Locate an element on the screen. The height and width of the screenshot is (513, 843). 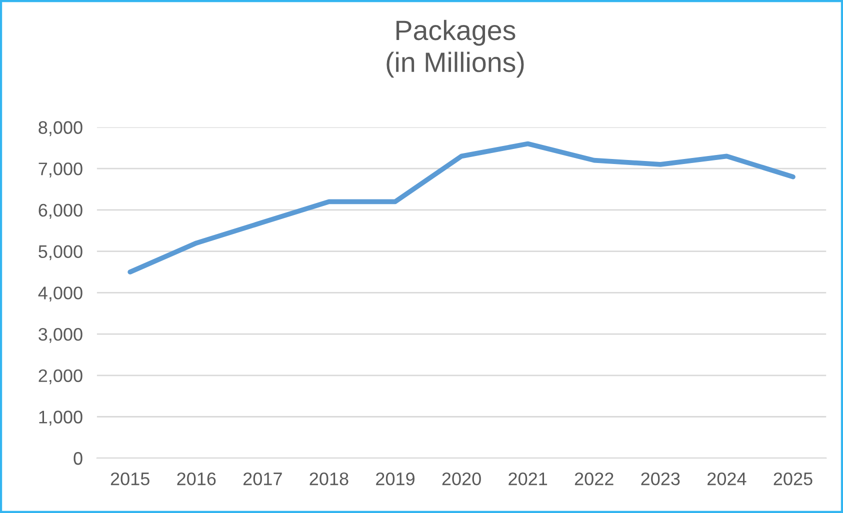
x-tick-label: 2019 is located at coordinates (395, 479).